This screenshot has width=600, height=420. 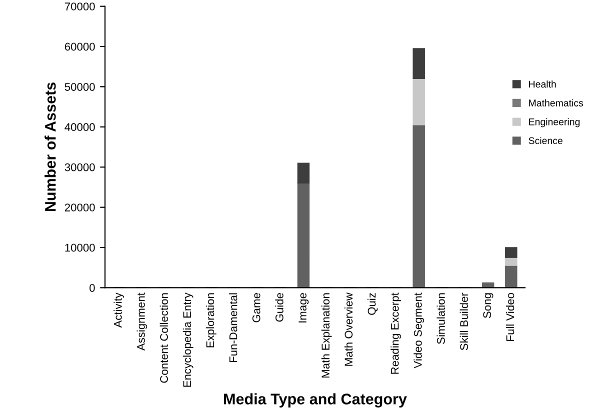 What do you see at coordinates (554, 123) in the screenshot?
I see `legend-label: Engineering` at bounding box center [554, 123].